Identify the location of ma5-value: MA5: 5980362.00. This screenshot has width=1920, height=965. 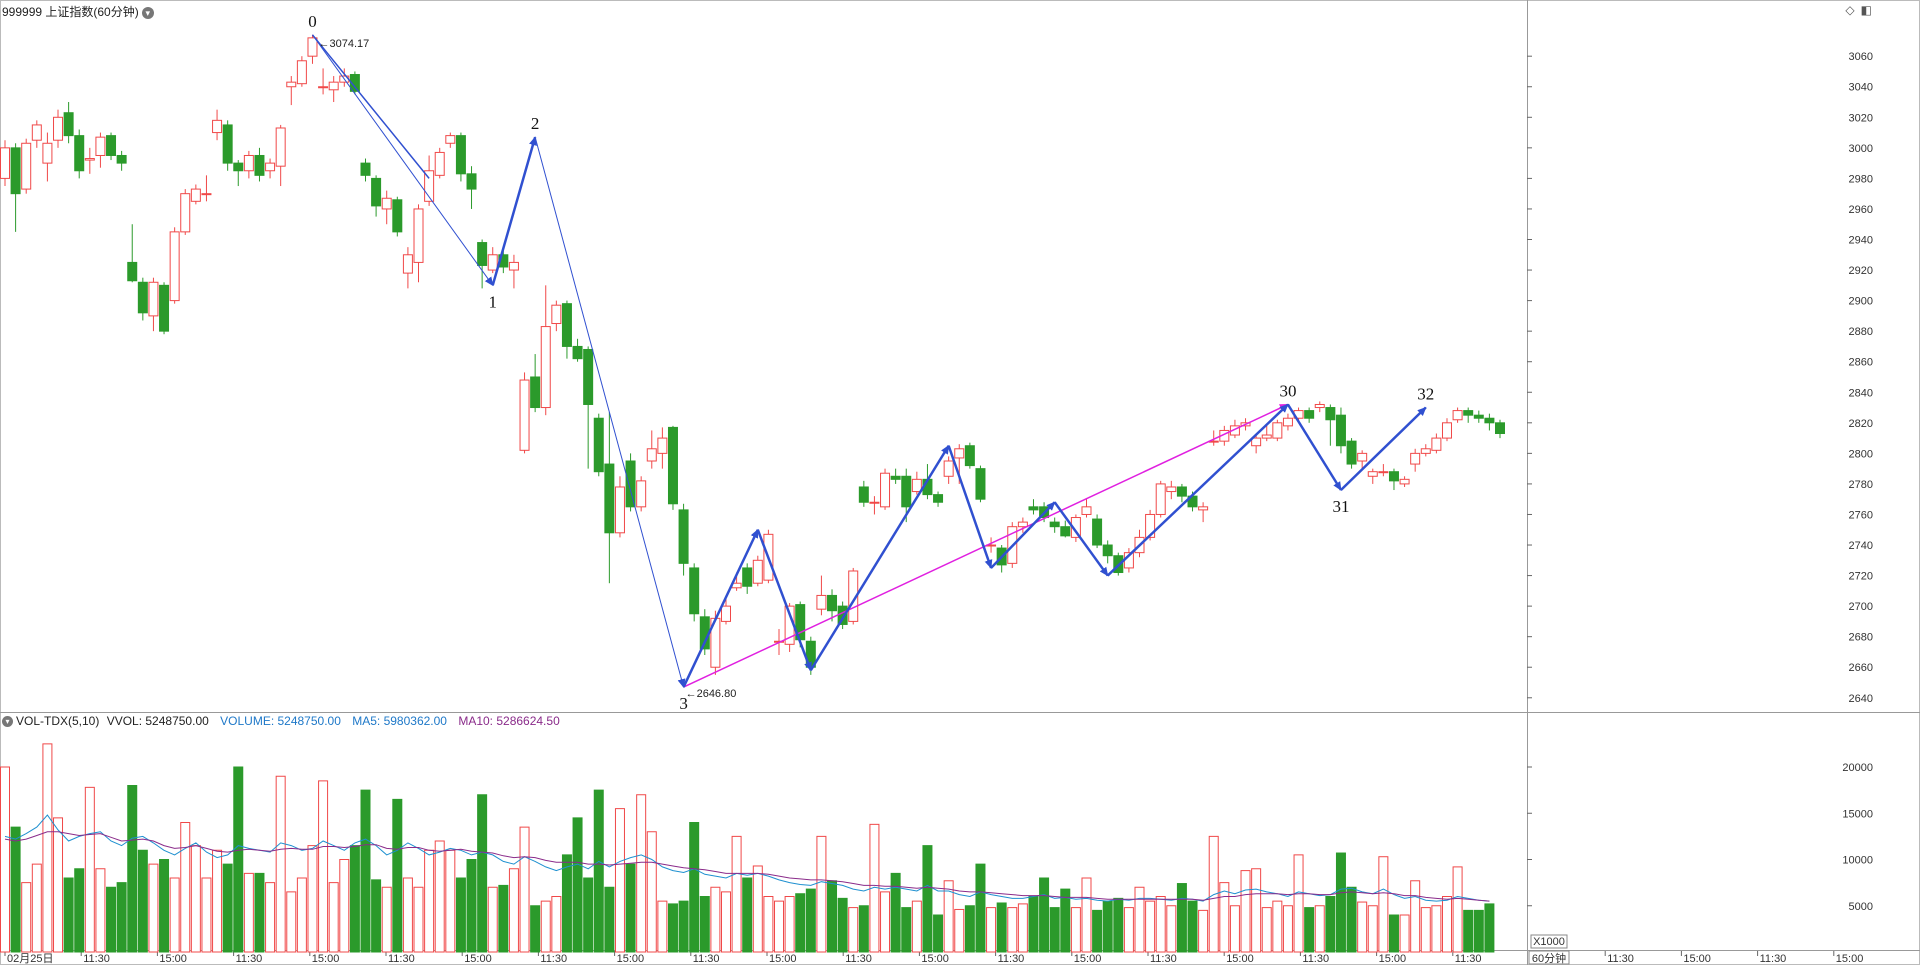
(399, 721).